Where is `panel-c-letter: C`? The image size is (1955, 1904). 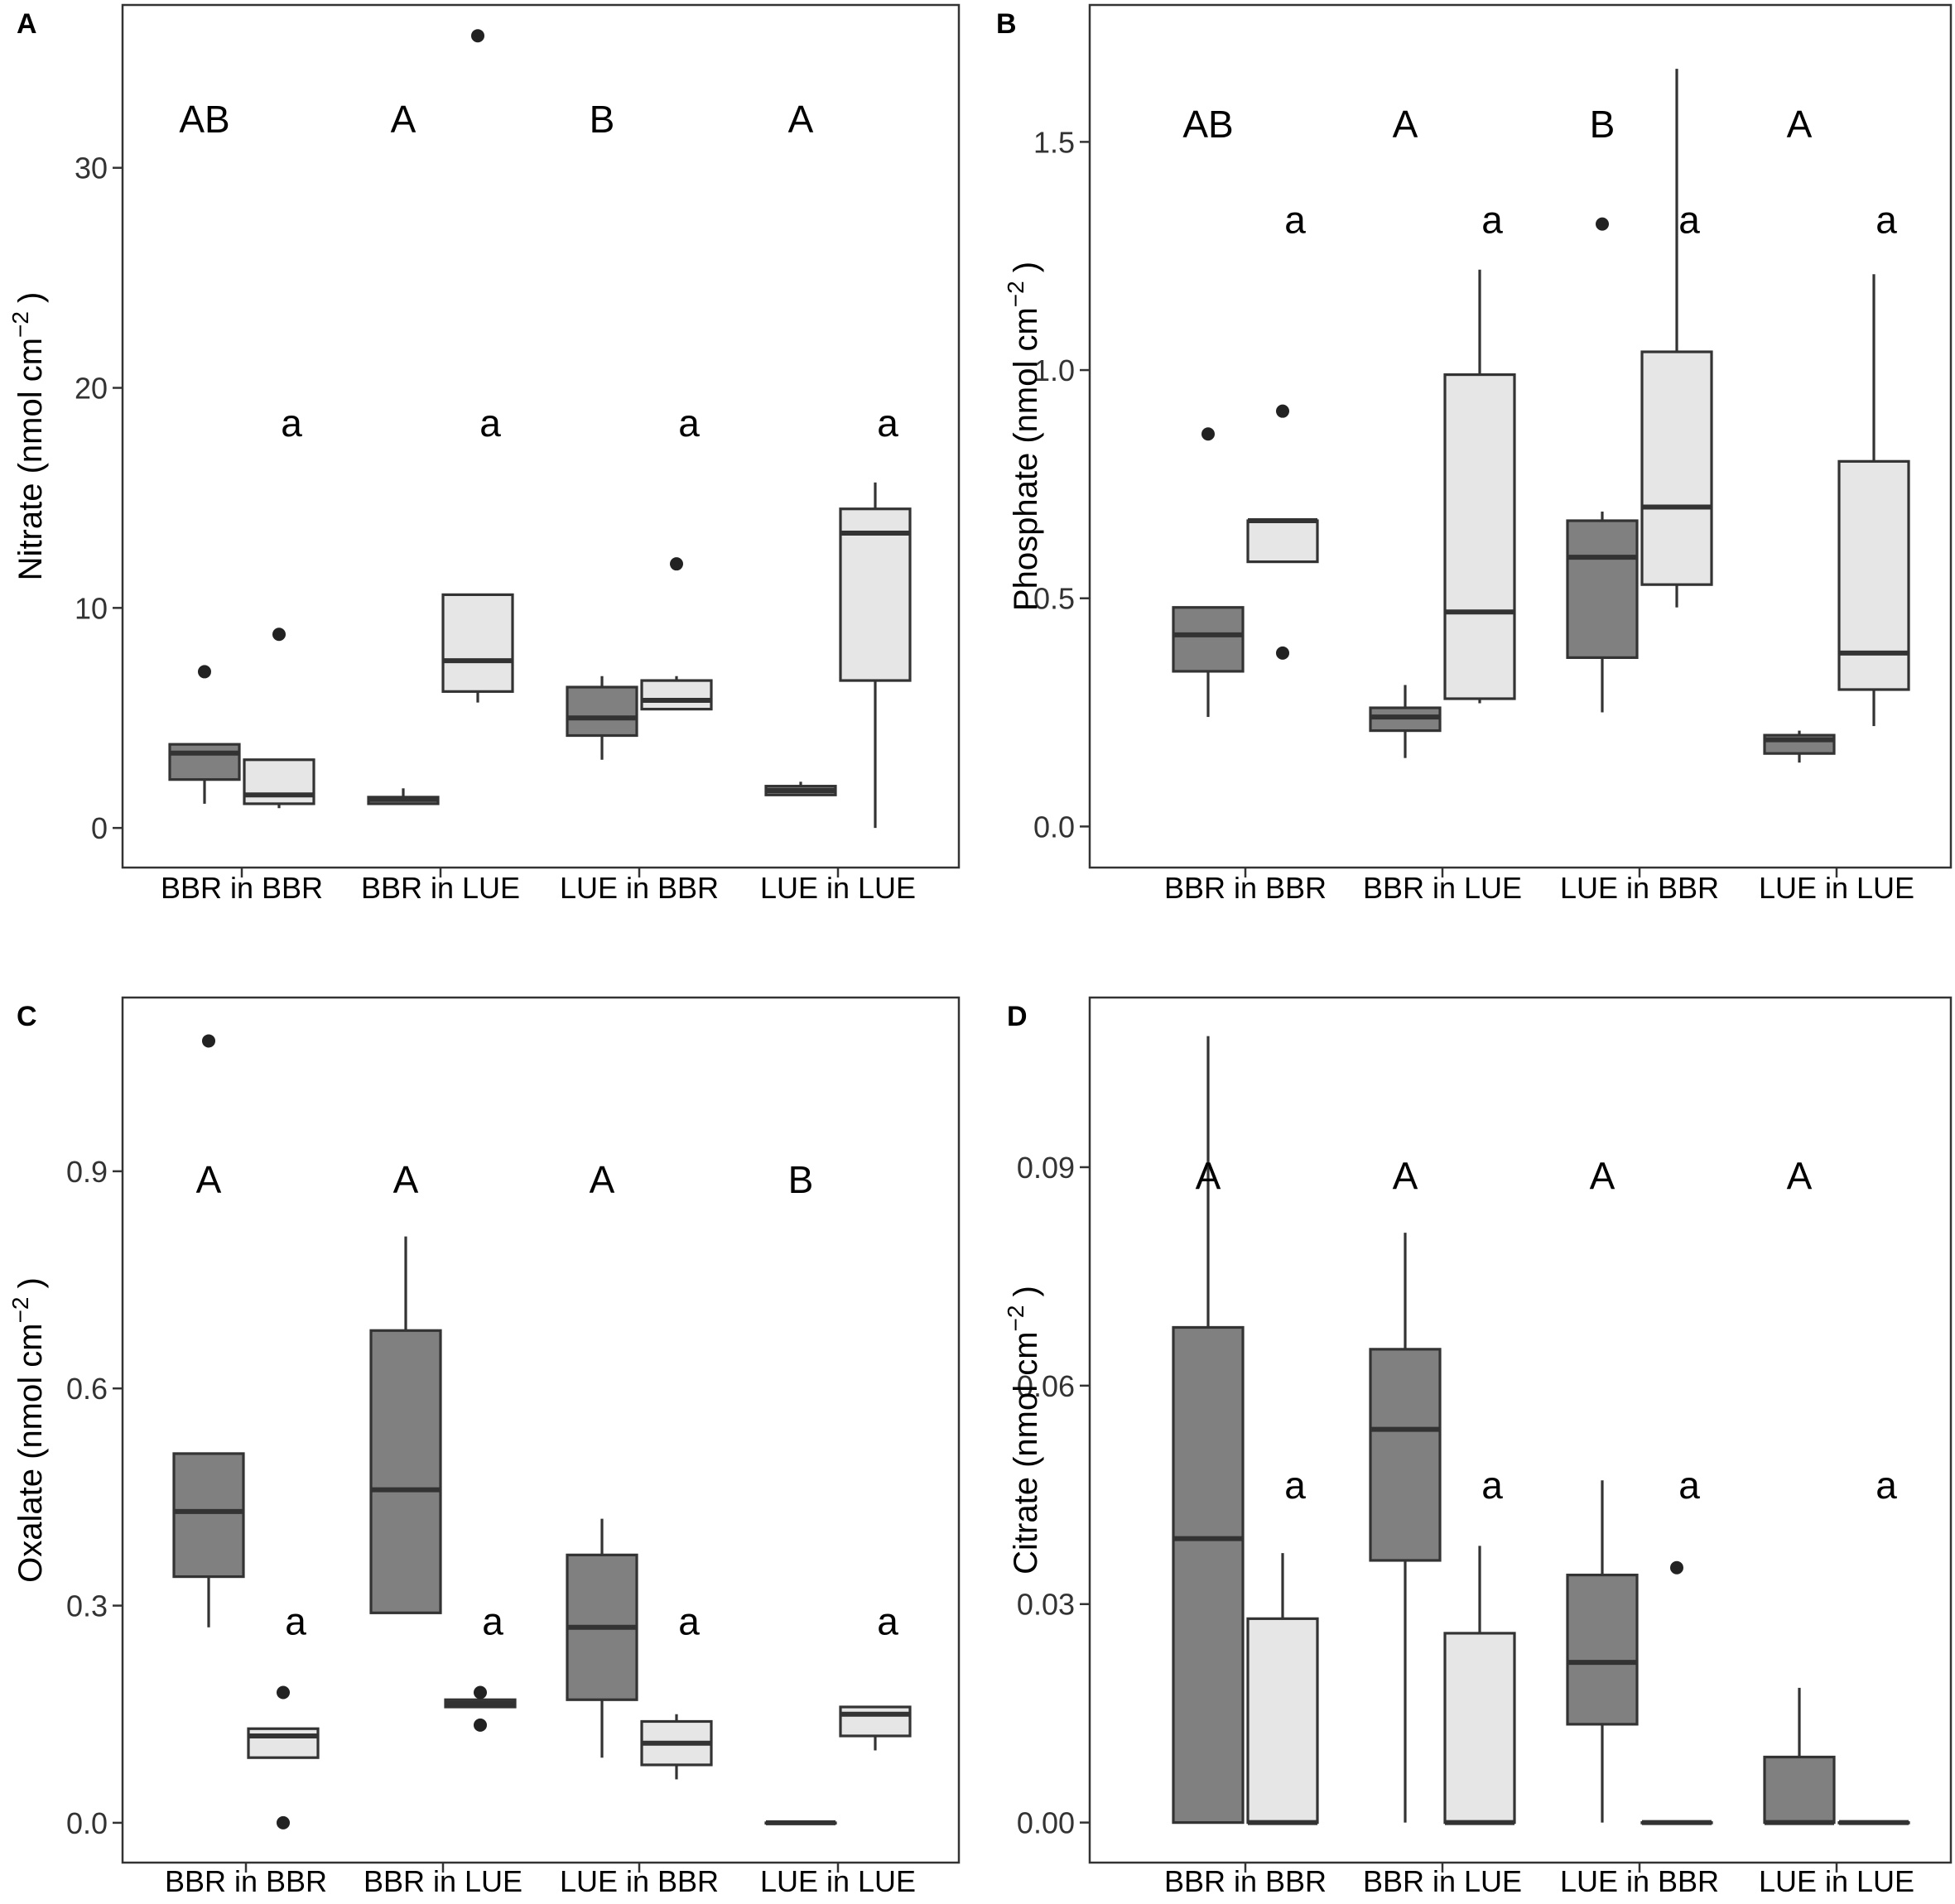
panel-c-letter: C is located at coordinates (27, 1016).